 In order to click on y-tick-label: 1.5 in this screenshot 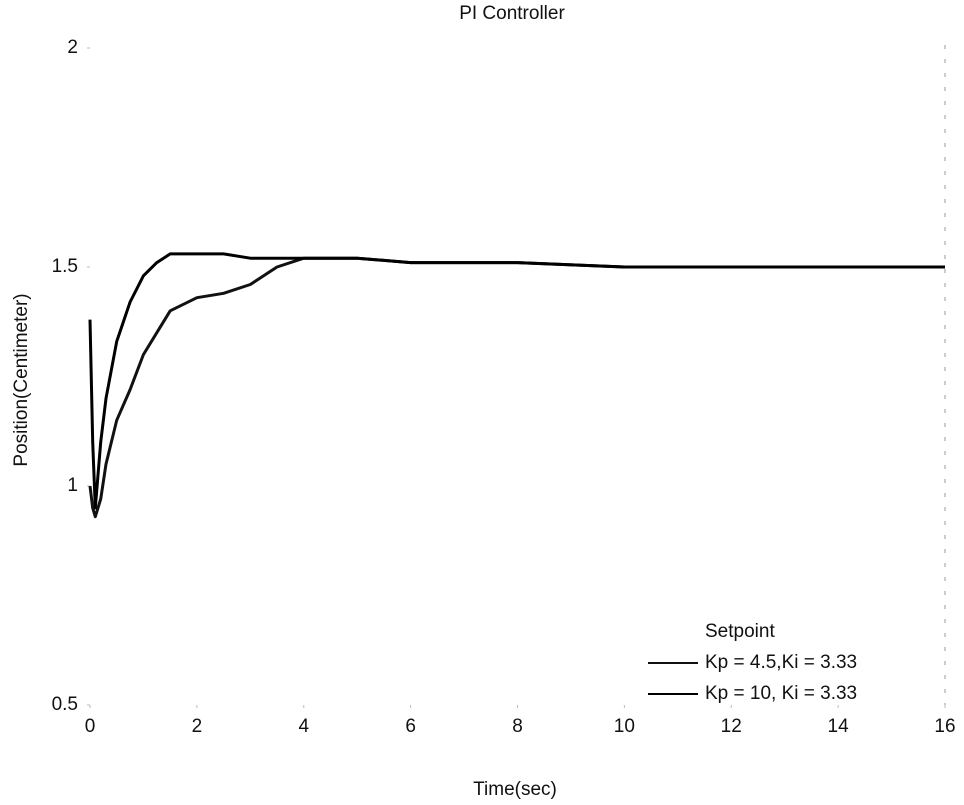, I will do `click(65, 266)`.